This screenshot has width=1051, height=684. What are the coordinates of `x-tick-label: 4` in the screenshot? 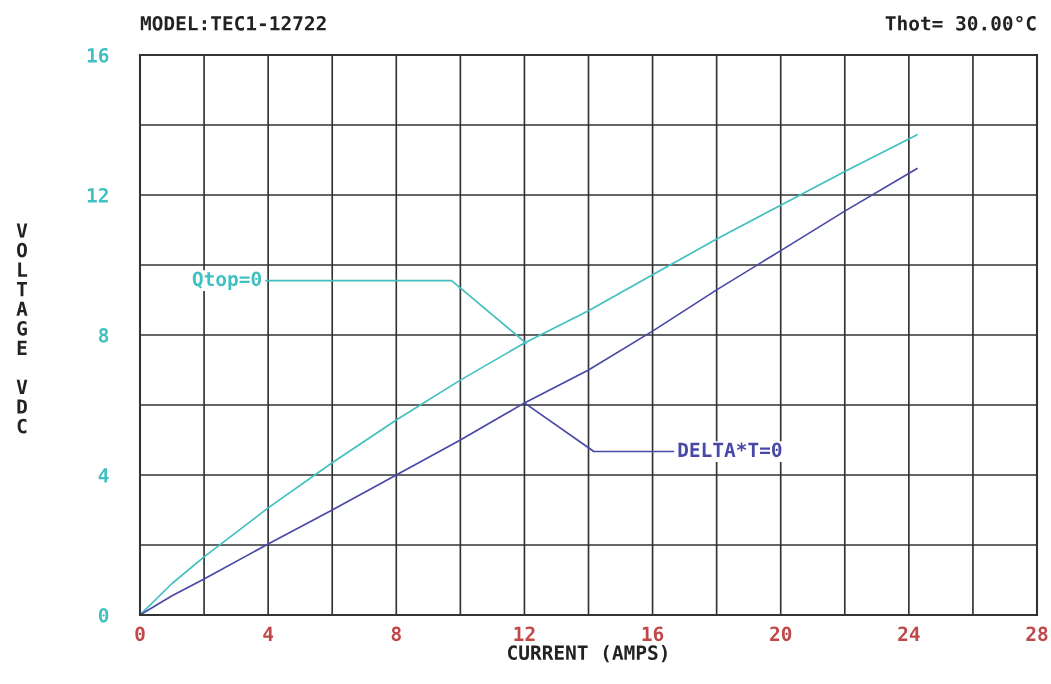 It's located at (268, 633).